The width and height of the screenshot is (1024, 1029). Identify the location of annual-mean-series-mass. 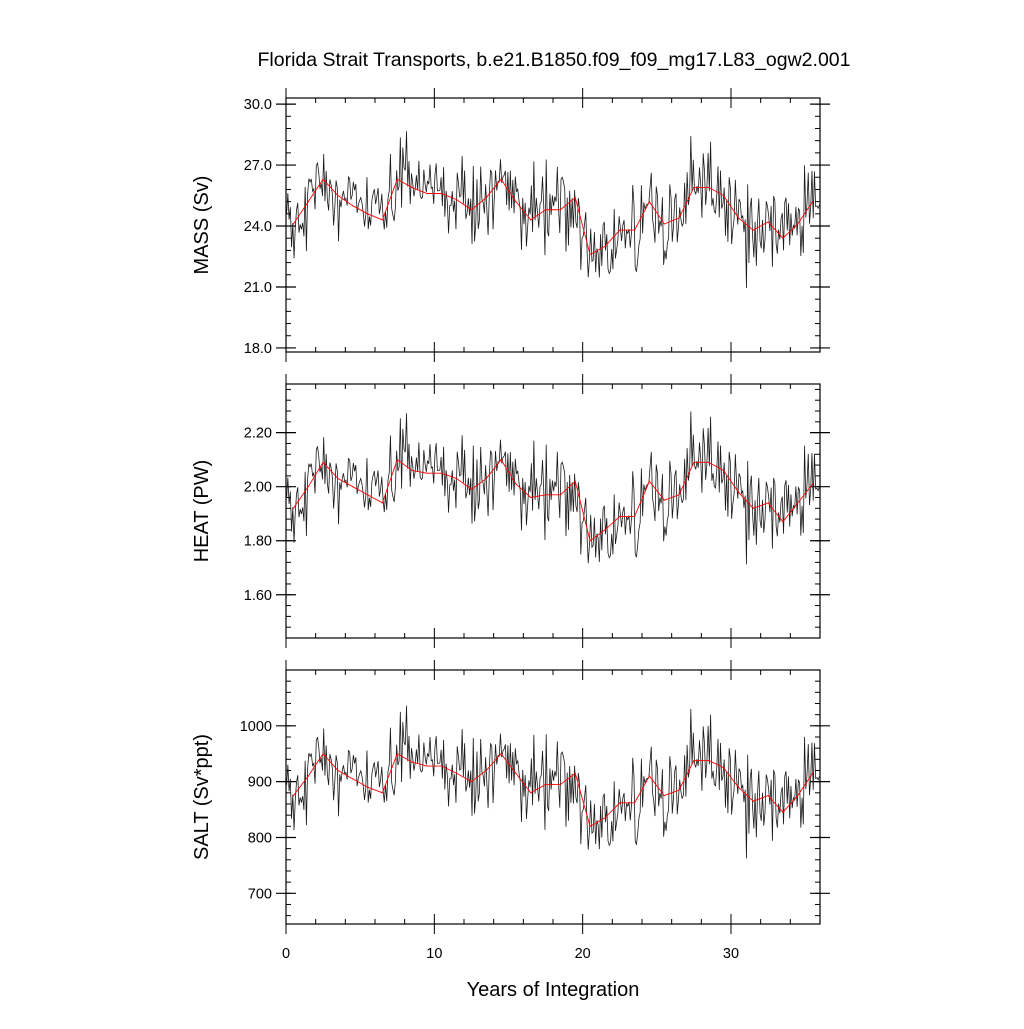
(553, 217).